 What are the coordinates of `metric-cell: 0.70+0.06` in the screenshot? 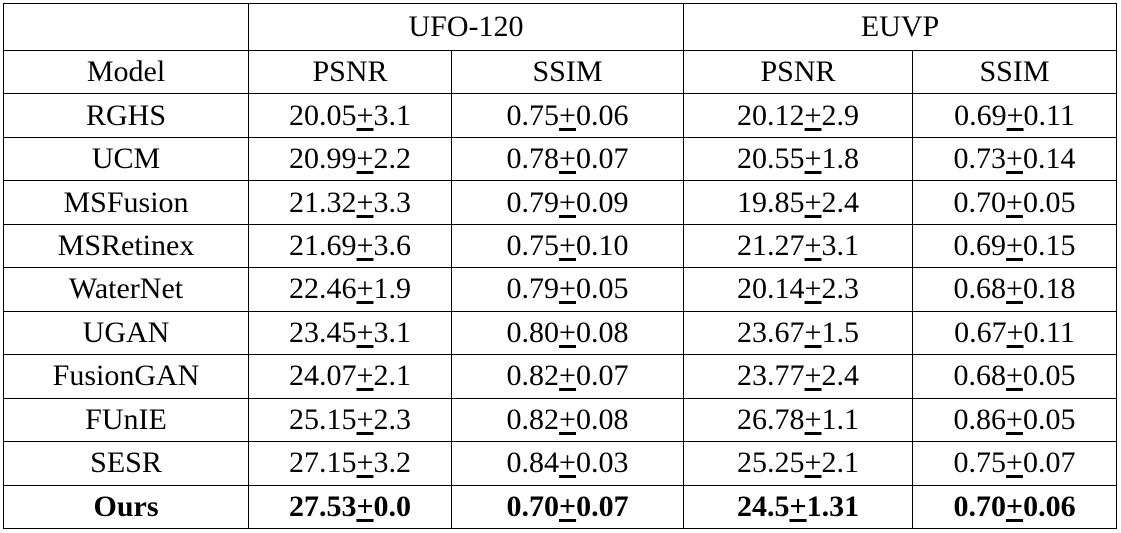 It's located at (1015, 507).